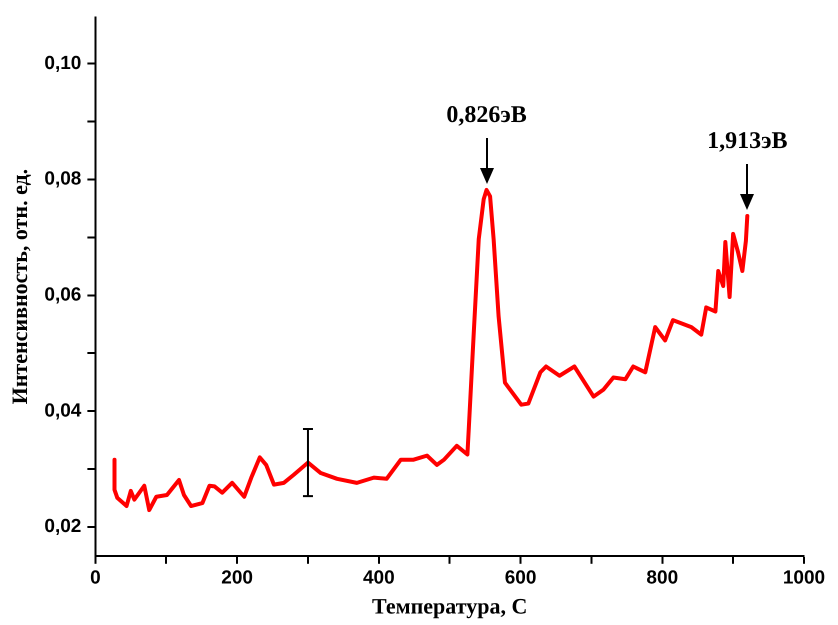 The width and height of the screenshot is (838, 625). I want to click on y-tick-label: 0,08, so click(63, 179).